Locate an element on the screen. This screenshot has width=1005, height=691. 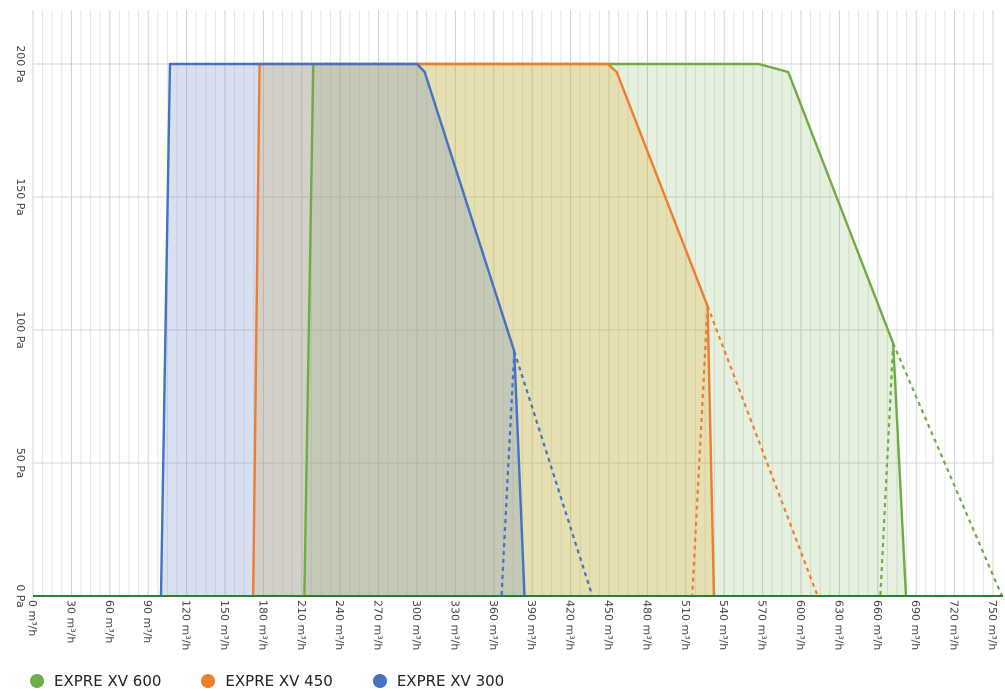
x-tick-label: 180 m³/h is located at coordinates (262, 625).